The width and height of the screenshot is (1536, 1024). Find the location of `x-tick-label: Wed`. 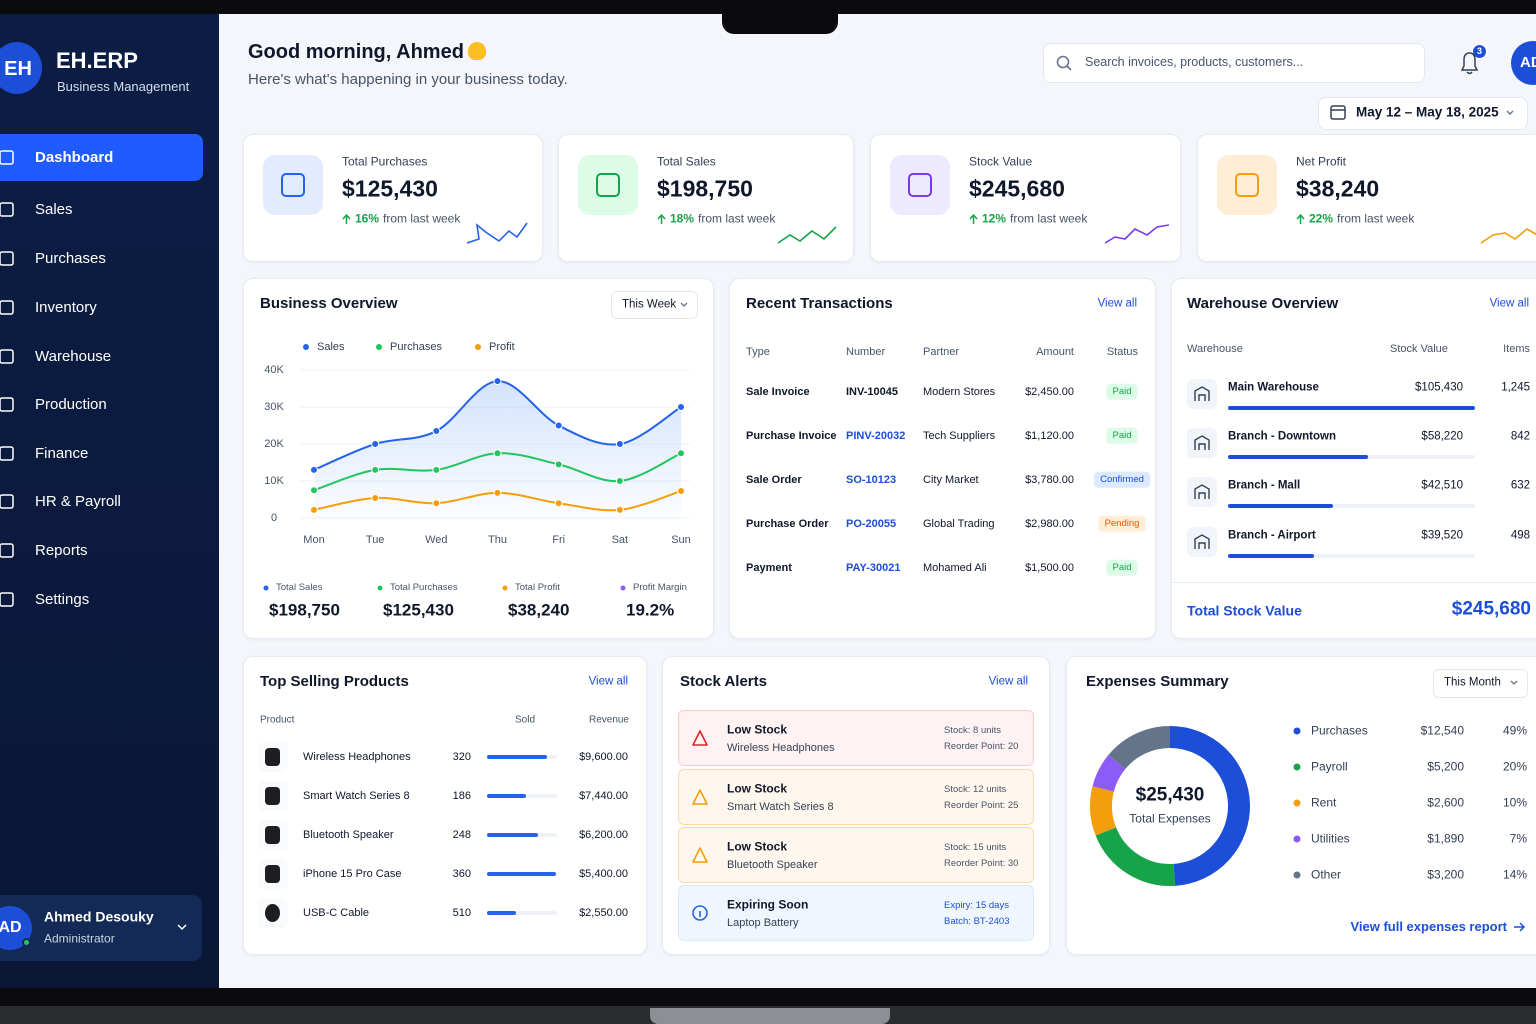

x-tick-label: Wed is located at coordinates (436, 539).